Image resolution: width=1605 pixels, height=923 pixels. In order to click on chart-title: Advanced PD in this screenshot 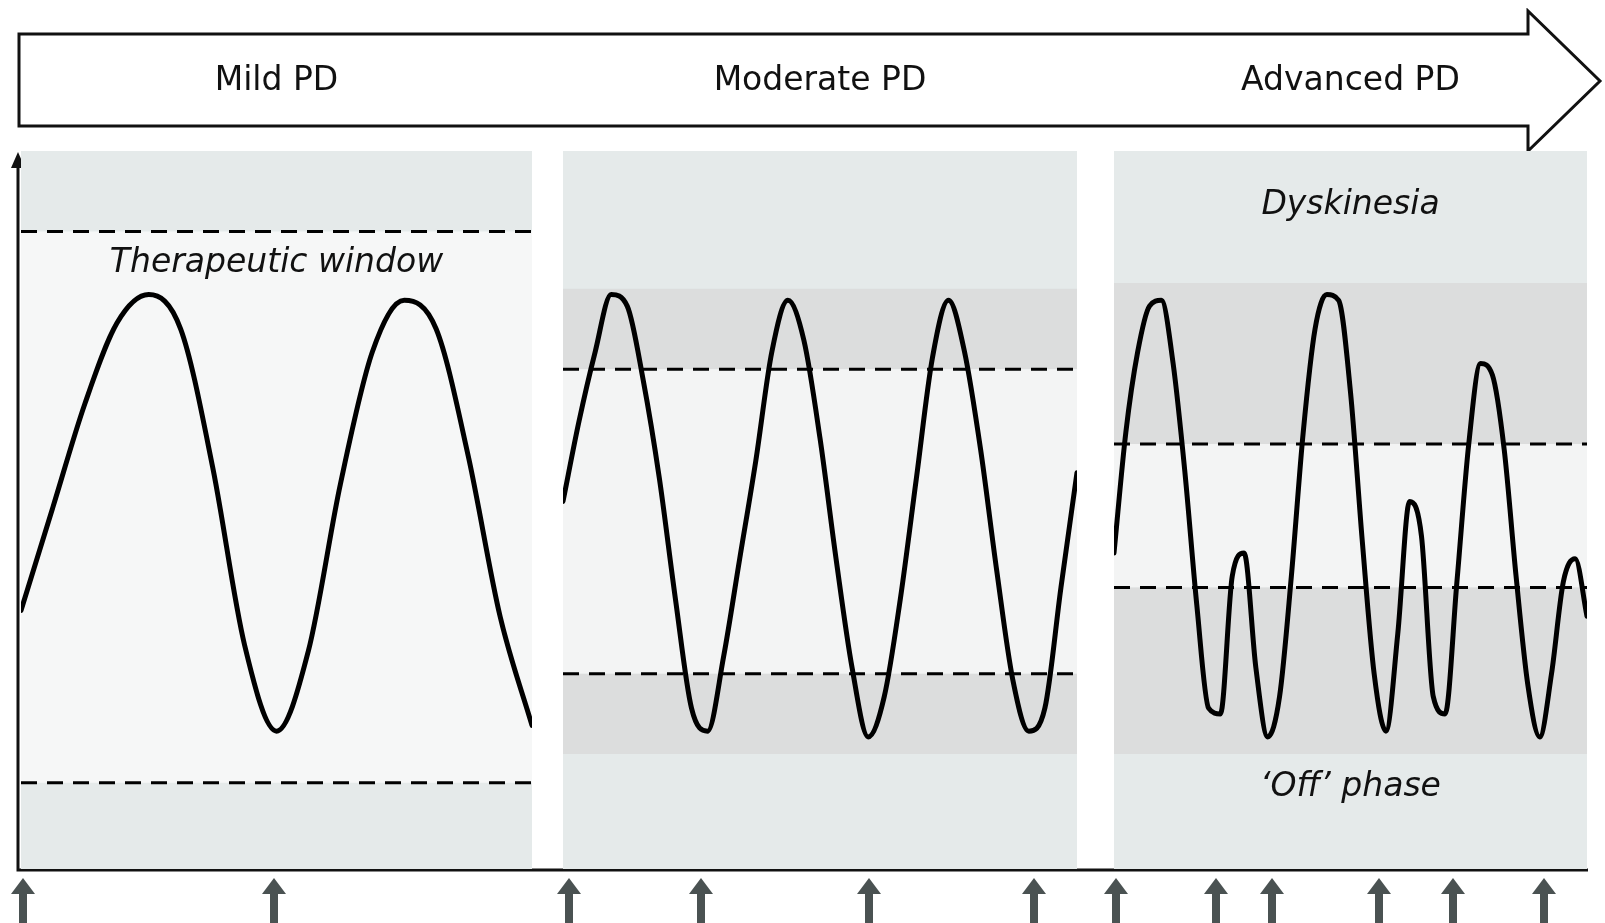, I will do `click(1350, 78)`.